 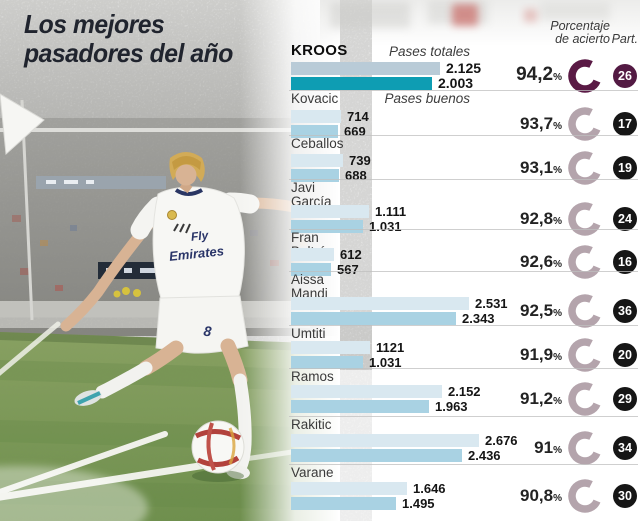 I want to click on player-name: Ceballos, so click(x=317, y=143).